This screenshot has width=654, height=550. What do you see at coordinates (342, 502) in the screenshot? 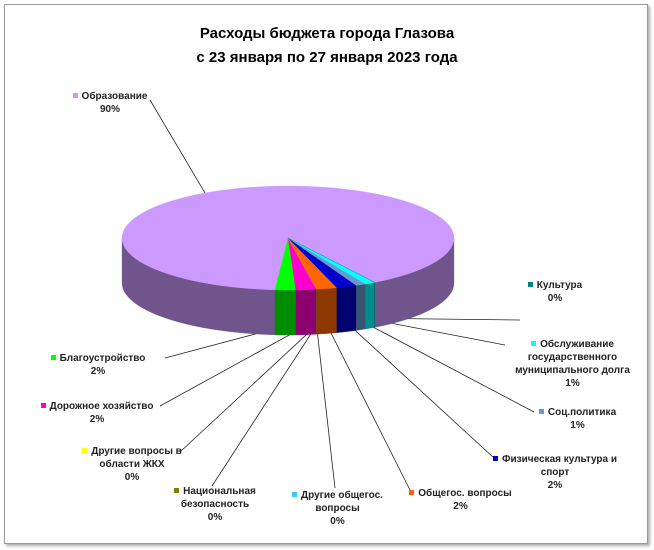
I see `category-label: Другие общегос. вопросы` at bounding box center [342, 502].